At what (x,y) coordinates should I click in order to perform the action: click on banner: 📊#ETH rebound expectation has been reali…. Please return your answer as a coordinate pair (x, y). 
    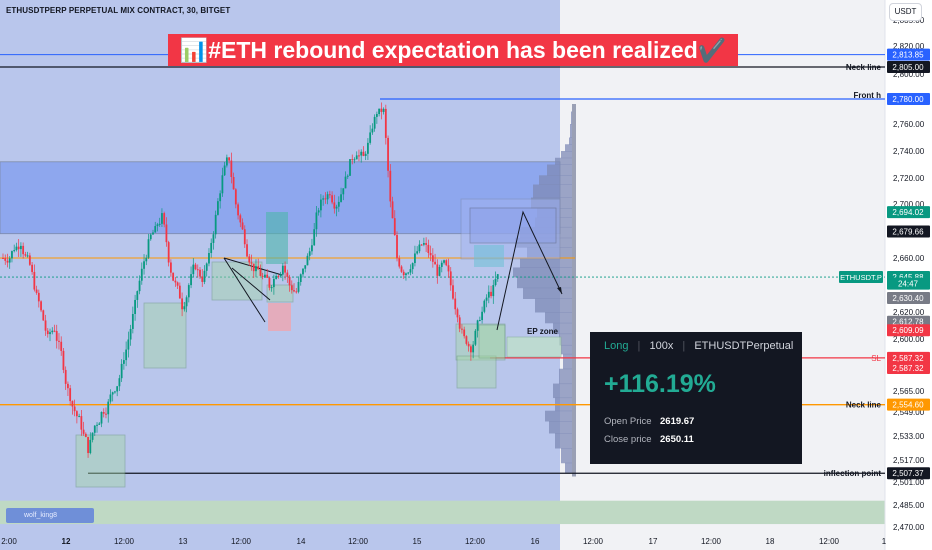
    Looking at the image, I should click on (453, 50).